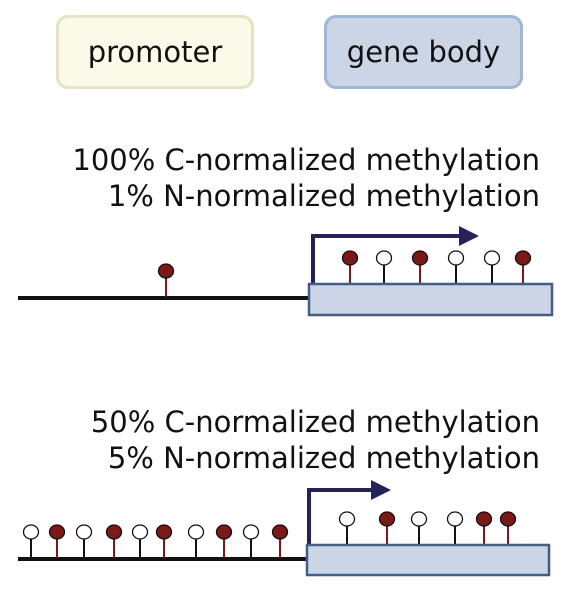 Image resolution: width=572 pixels, height=590 pixels. I want to click on panel-1-gene-body-box, so click(430, 299).